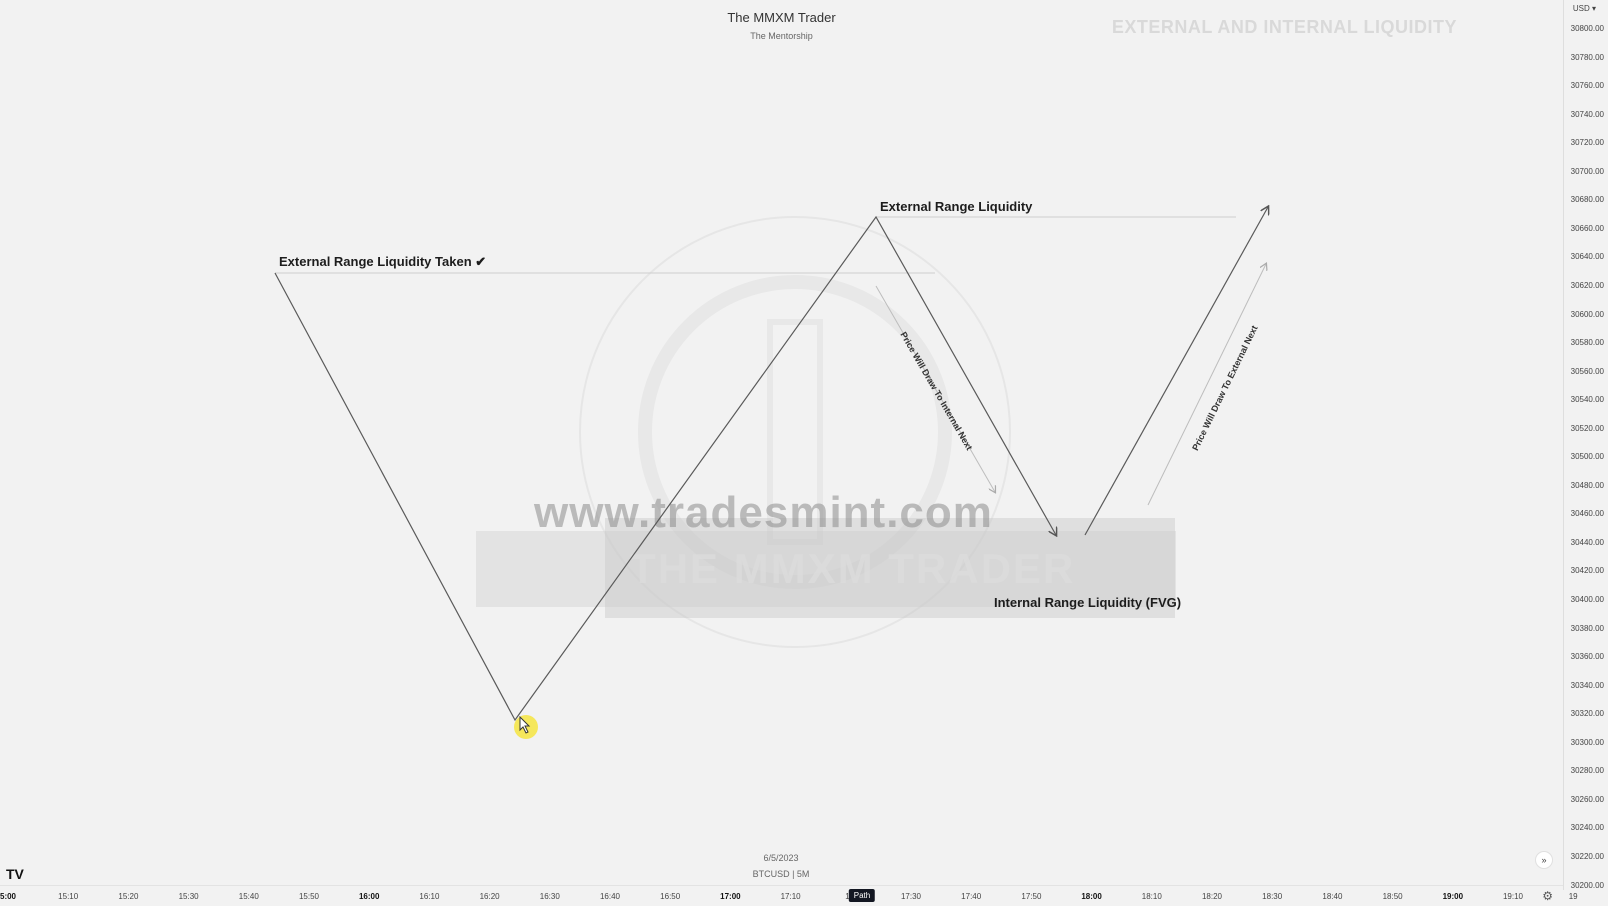 This screenshot has width=1608, height=906. I want to click on currency-selector: USD ▾, so click(1584, 8).